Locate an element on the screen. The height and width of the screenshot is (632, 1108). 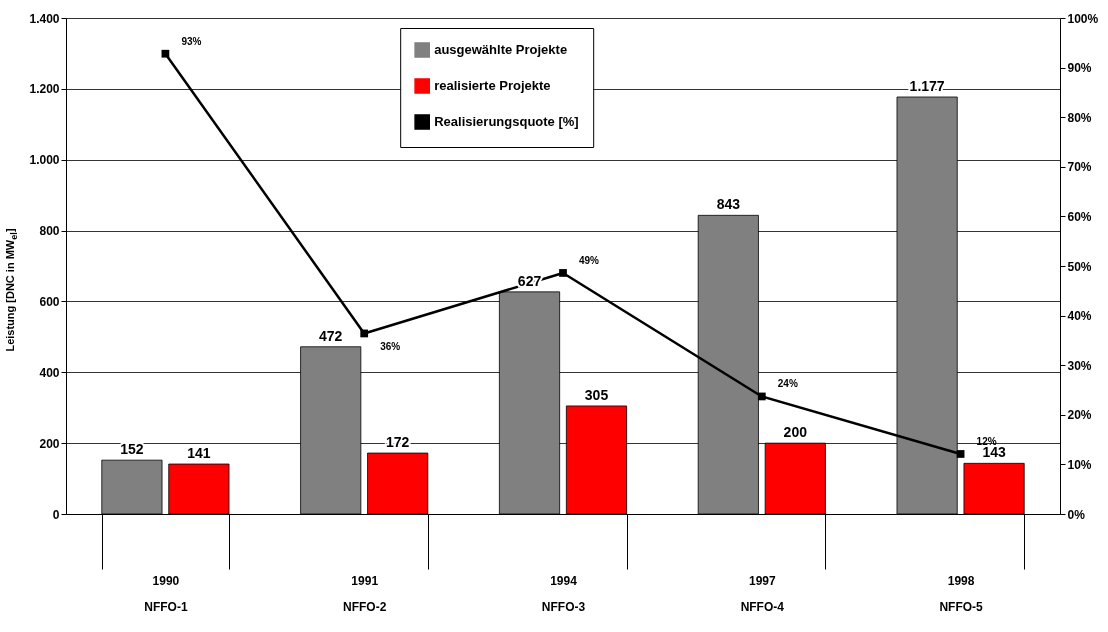
y2-tick-label: 70% is located at coordinates (1079, 167).